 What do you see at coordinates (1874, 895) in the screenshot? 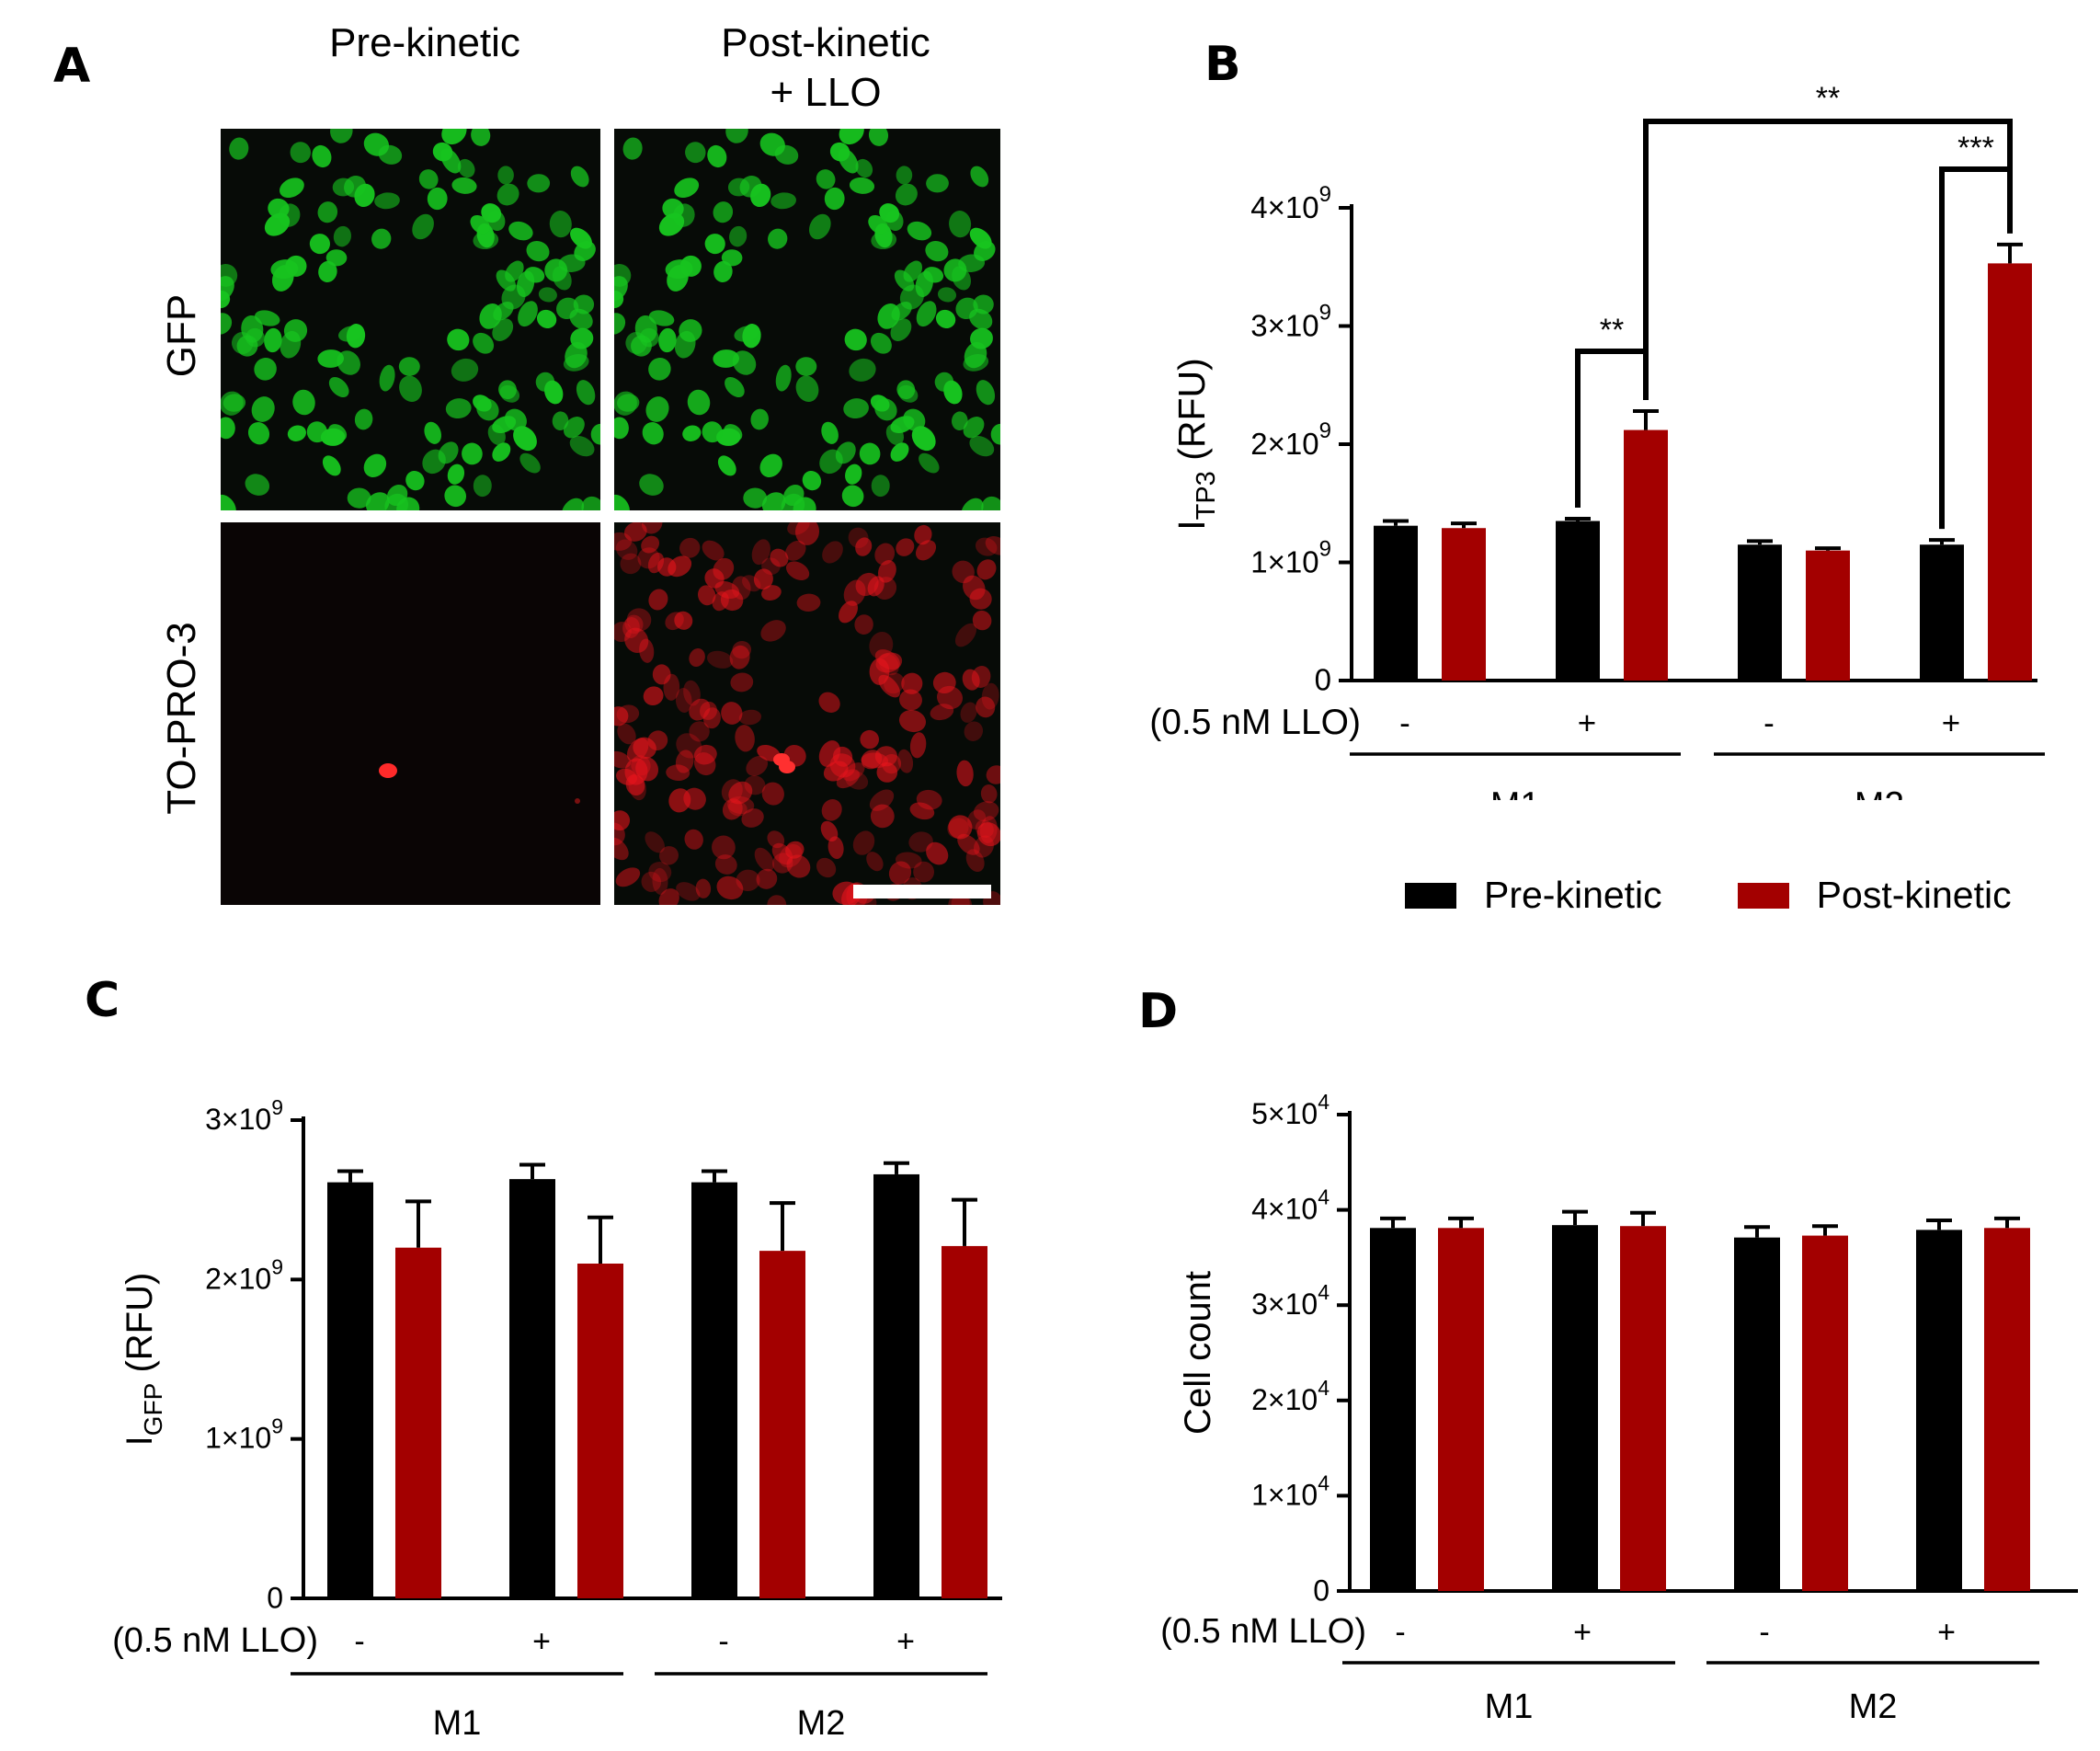
I see `legend-item-post: Post-kinetic` at bounding box center [1874, 895].